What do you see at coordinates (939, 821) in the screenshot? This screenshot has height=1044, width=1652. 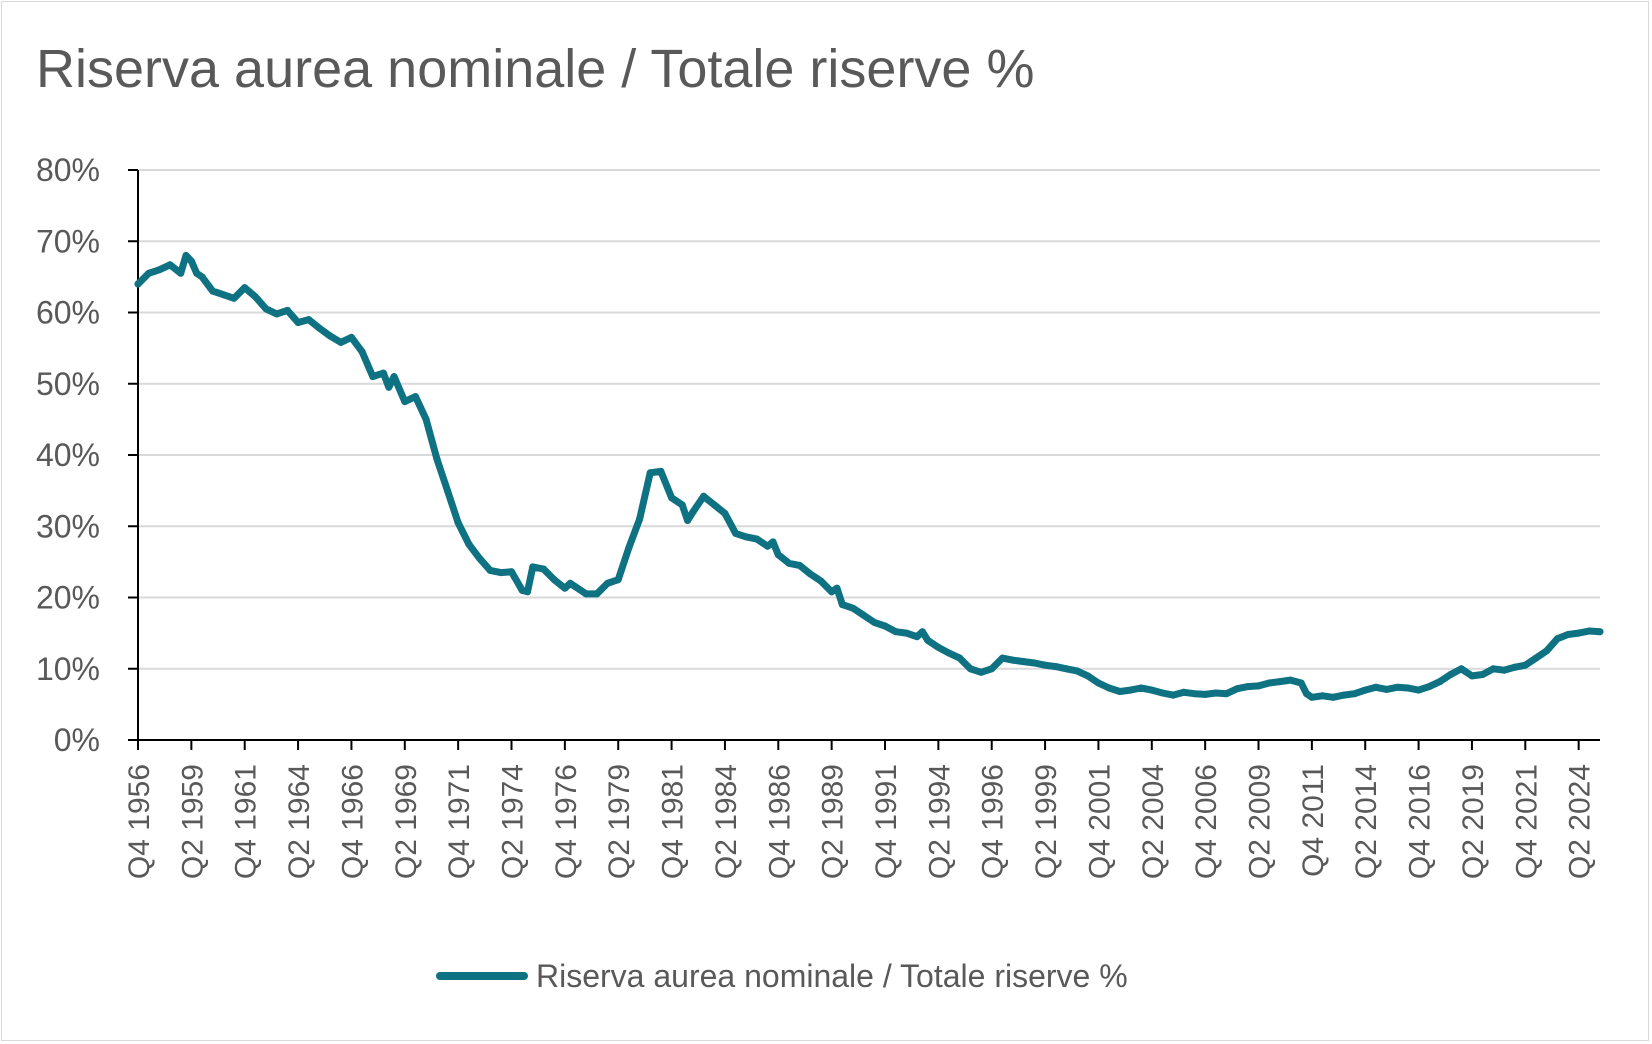 I see `x-tick-label: Q2 1994` at bounding box center [939, 821].